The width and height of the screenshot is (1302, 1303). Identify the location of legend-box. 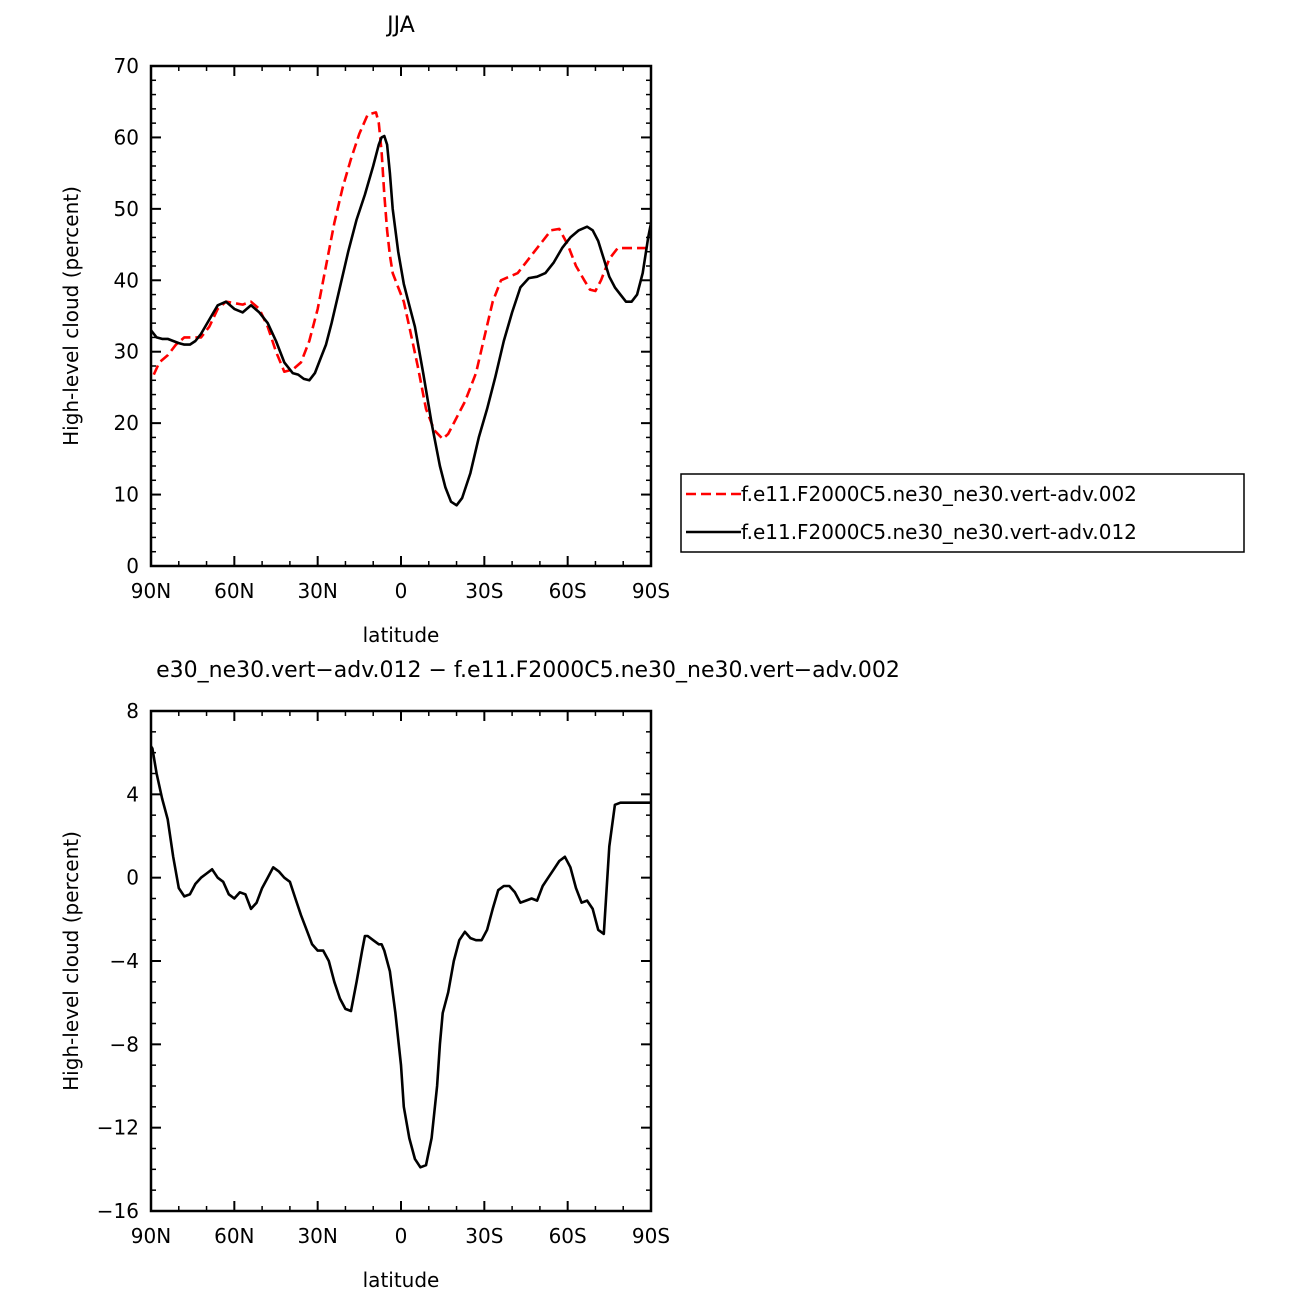
(962, 513).